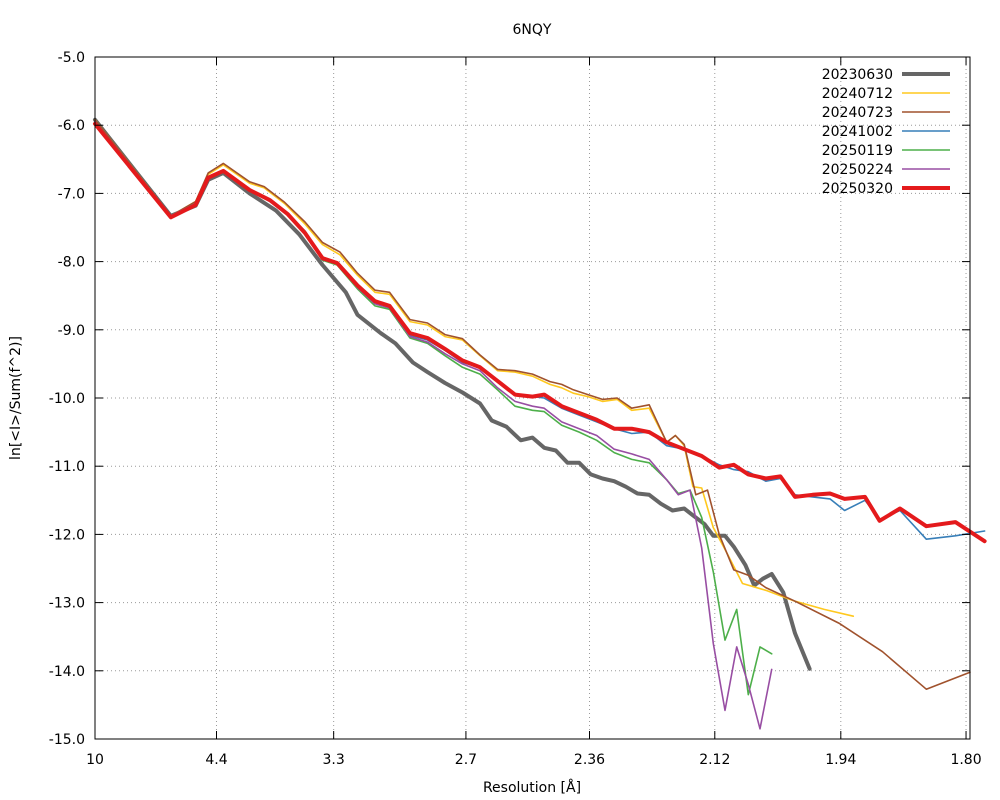 This screenshot has height=800, width=1000. What do you see at coordinates (857, 189) in the screenshot?
I see `legend-label: 20250320` at bounding box center [857, 189].